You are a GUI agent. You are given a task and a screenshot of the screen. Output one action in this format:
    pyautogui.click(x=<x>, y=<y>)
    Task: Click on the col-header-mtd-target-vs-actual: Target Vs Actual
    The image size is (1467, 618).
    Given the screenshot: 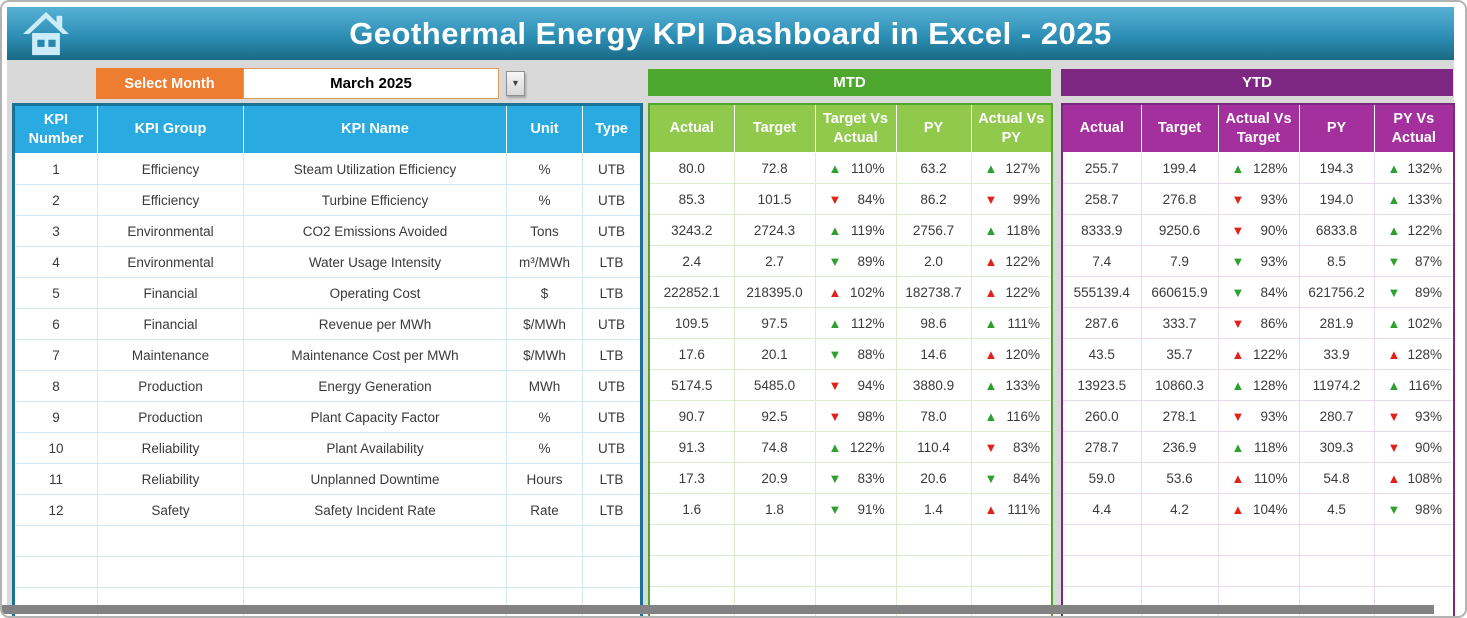 What is the action you would take?
    pyautogui.click(x=855, y=128)
    